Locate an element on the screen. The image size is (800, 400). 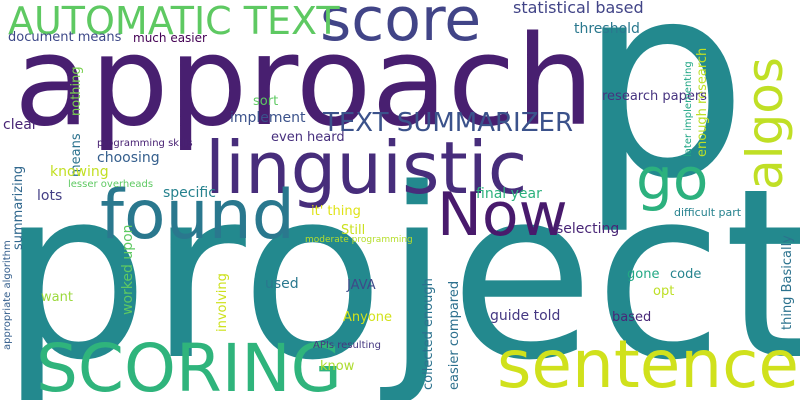
word-moderate-programming: moderate programming is located at coordinates (359, 240).